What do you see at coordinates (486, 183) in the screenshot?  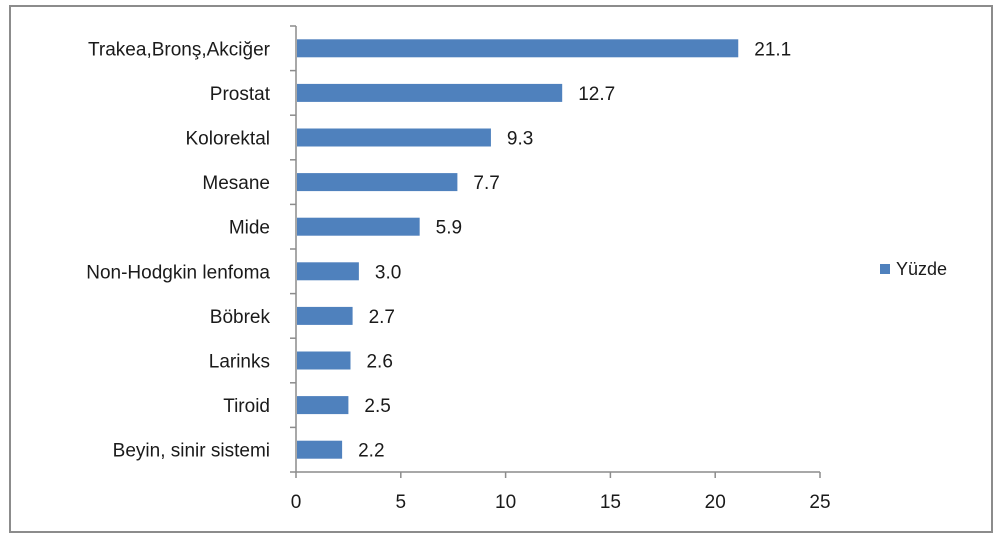 I see `data-label-3: 7.7` at bounding box center [486, 183].